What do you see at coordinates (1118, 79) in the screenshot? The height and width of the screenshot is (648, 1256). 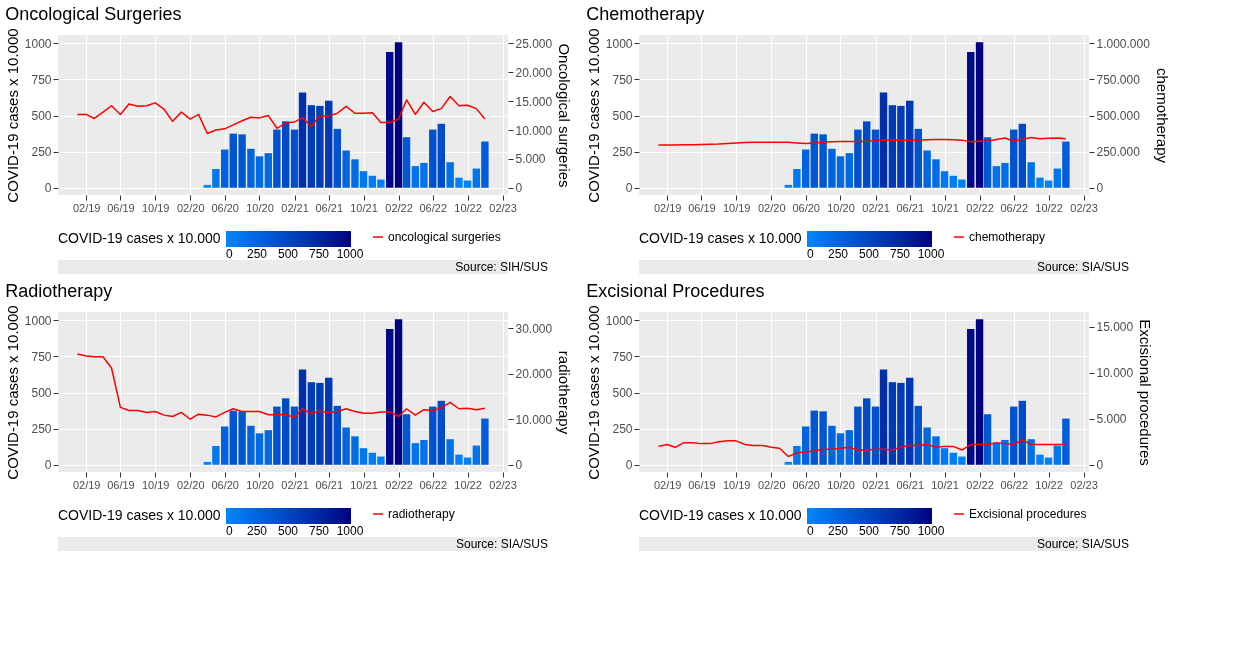 I see `y2-tick-label: 750.000` at bounding box center [1118, 79].